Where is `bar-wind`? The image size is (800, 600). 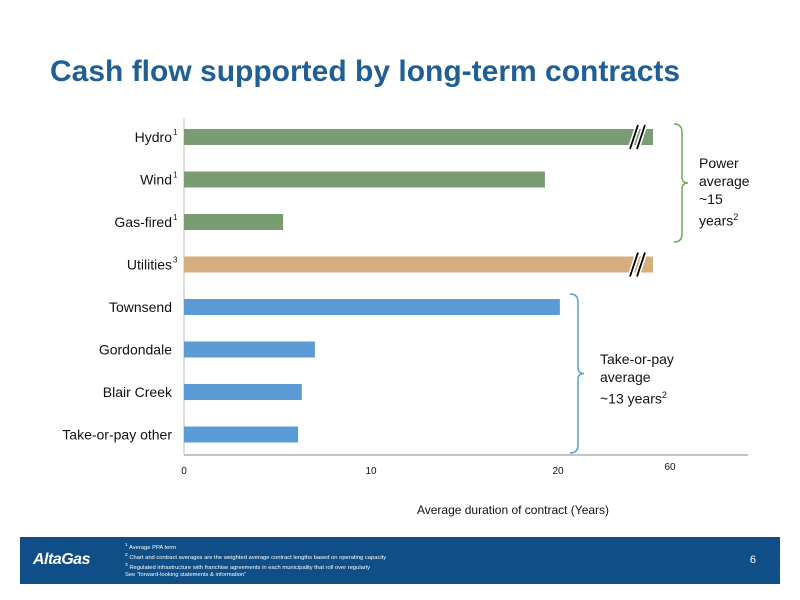 bar-wind is located at coordinates (364, 179).